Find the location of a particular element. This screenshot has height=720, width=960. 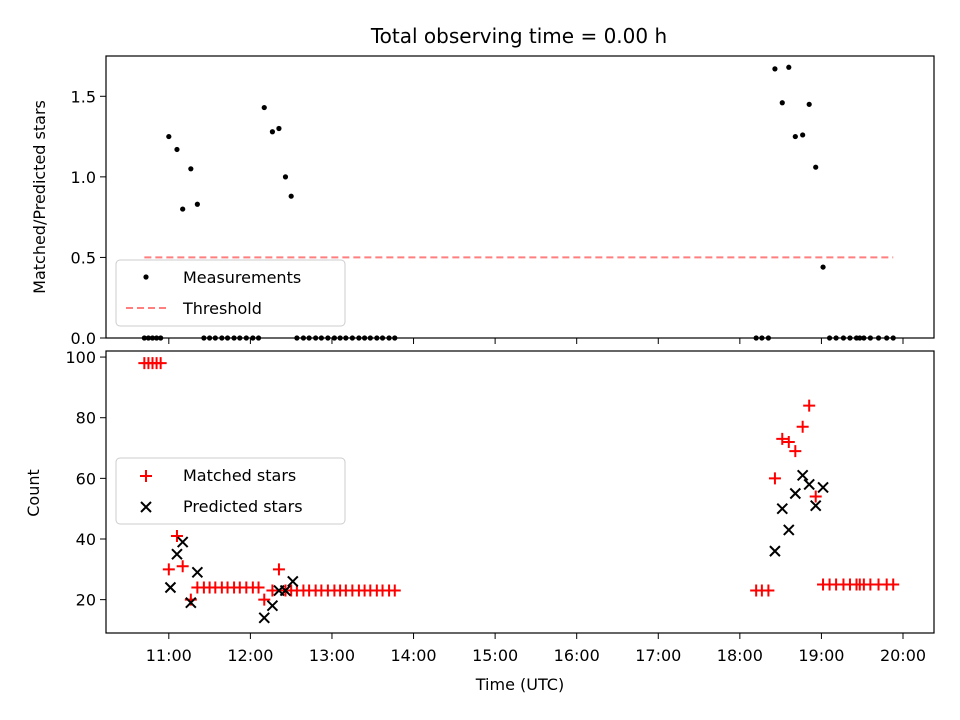

ratio-y-axis: 0.0 0.5 1.0 1.5 is located at coordinates (88, 217).